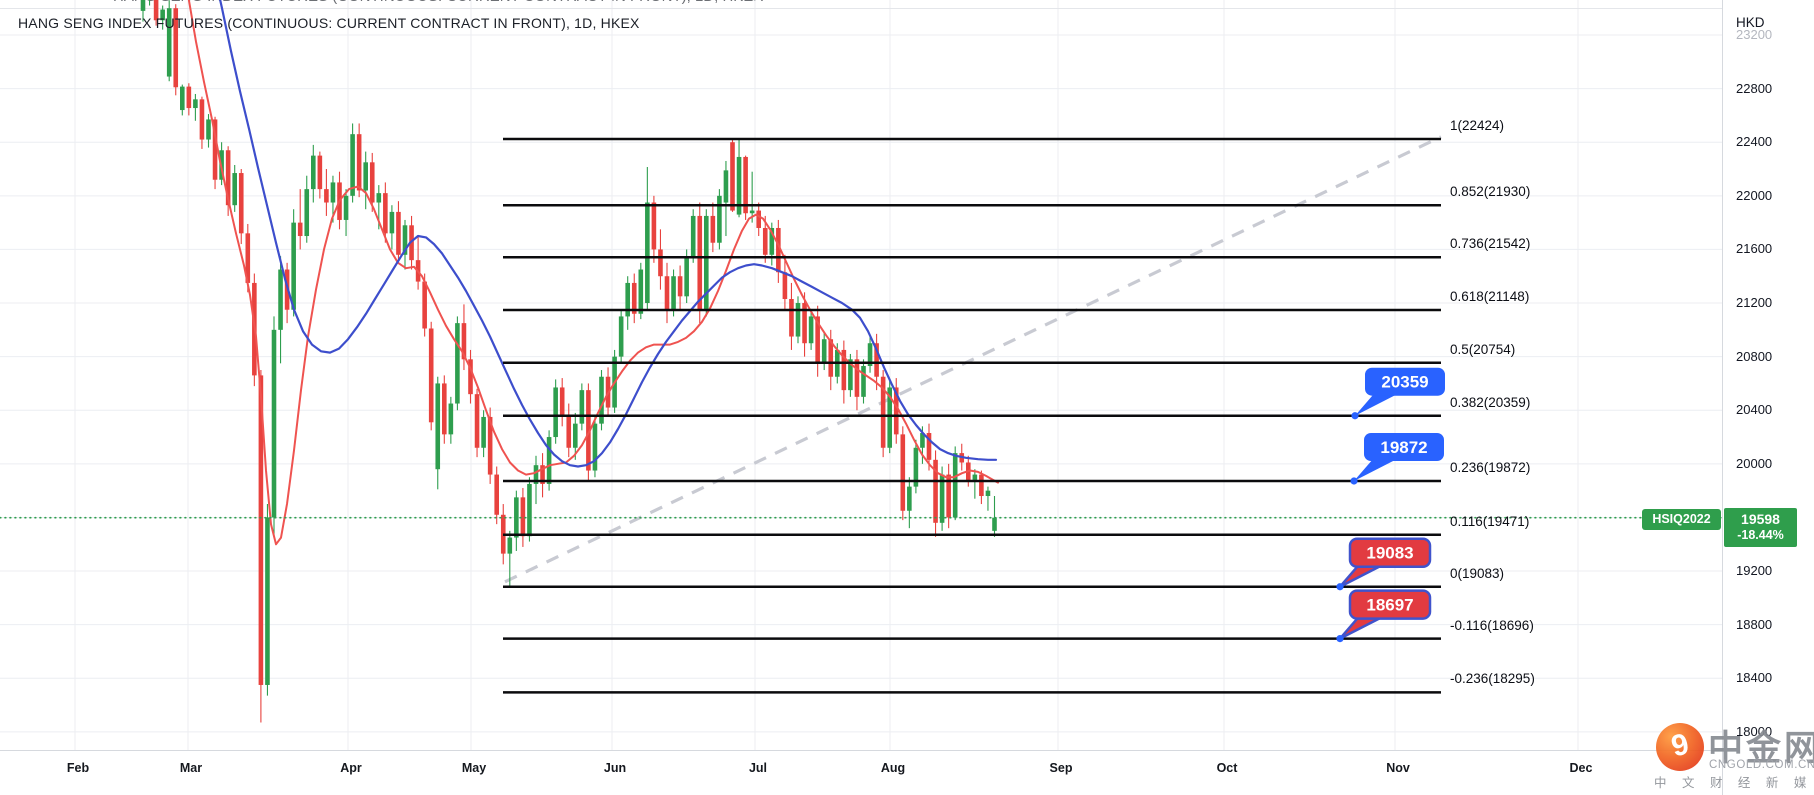 The image size is (1814, 795). Describe the element at coordinates (1754, 678) in the screenshot. I see `price-axis-label: 18400` at that location.